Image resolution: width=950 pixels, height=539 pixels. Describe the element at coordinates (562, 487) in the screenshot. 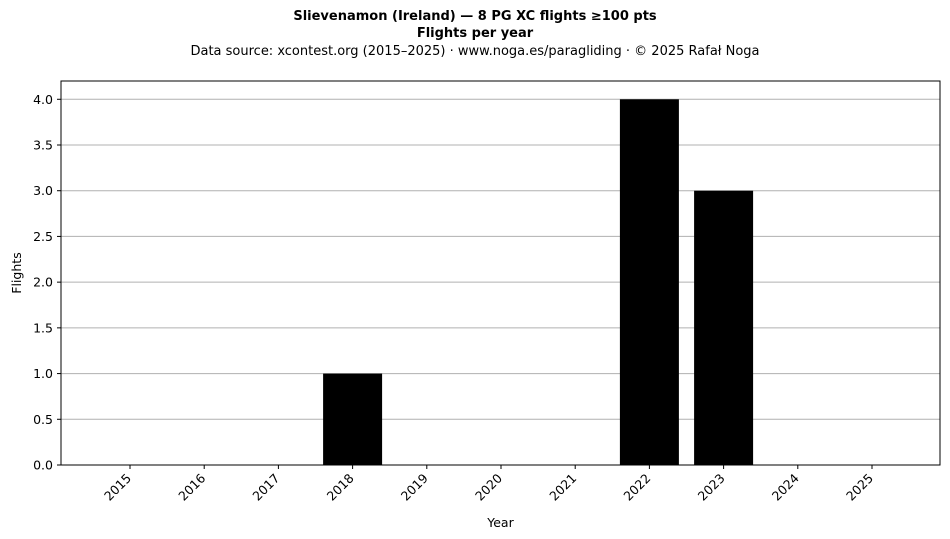

I see `x-tick-label-2021: 2021` at that location.